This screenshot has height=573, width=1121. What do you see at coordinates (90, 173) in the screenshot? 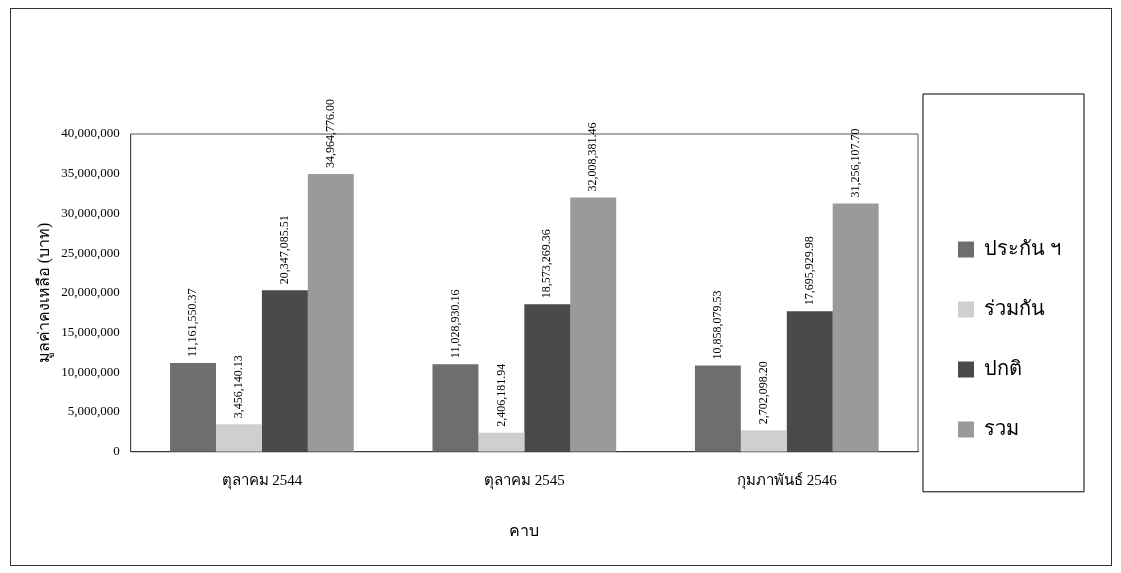
I see `y-tick-label: 35,000,000` at bounding box center [90, 173].